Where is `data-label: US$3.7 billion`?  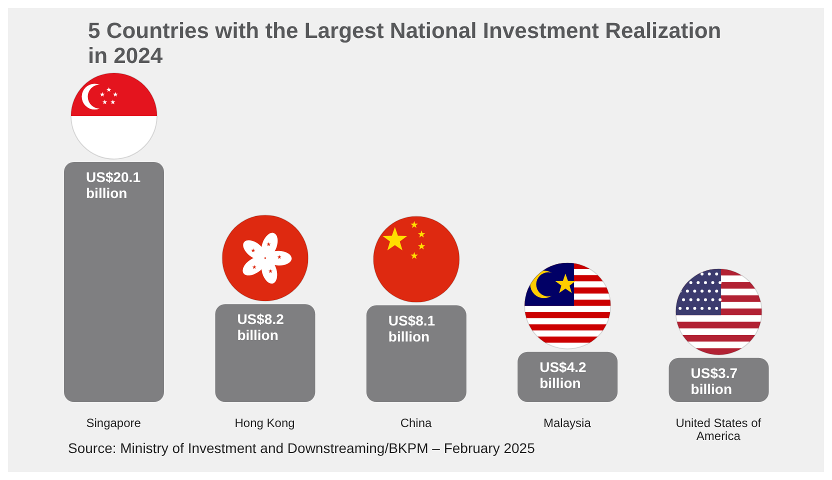
data-label: US$3.7 billion is located at coordinates (714, 380).